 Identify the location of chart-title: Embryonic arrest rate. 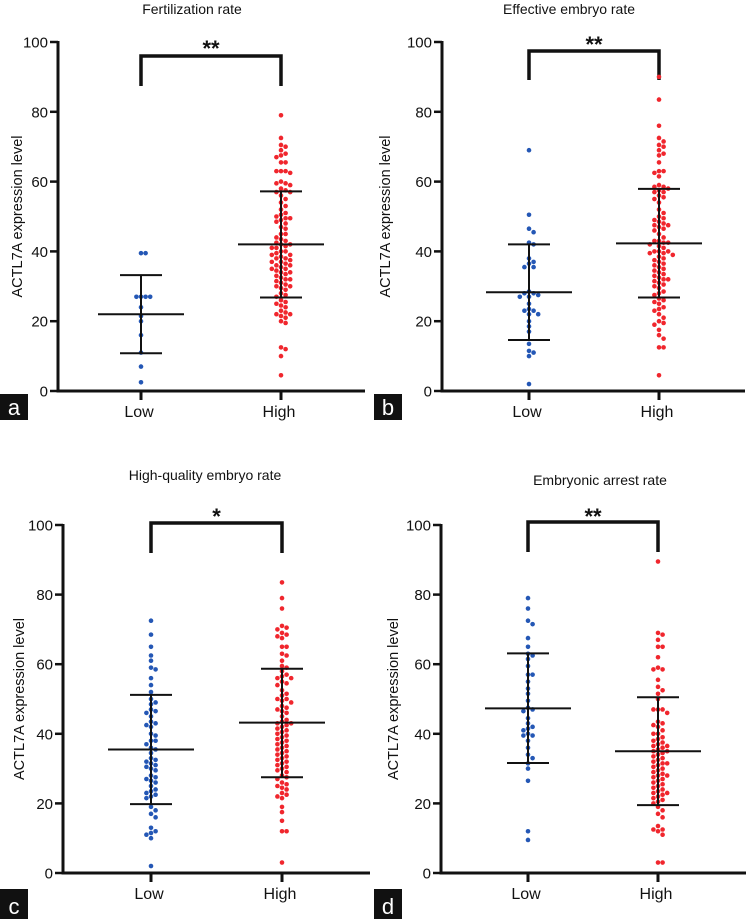
(600, 480).